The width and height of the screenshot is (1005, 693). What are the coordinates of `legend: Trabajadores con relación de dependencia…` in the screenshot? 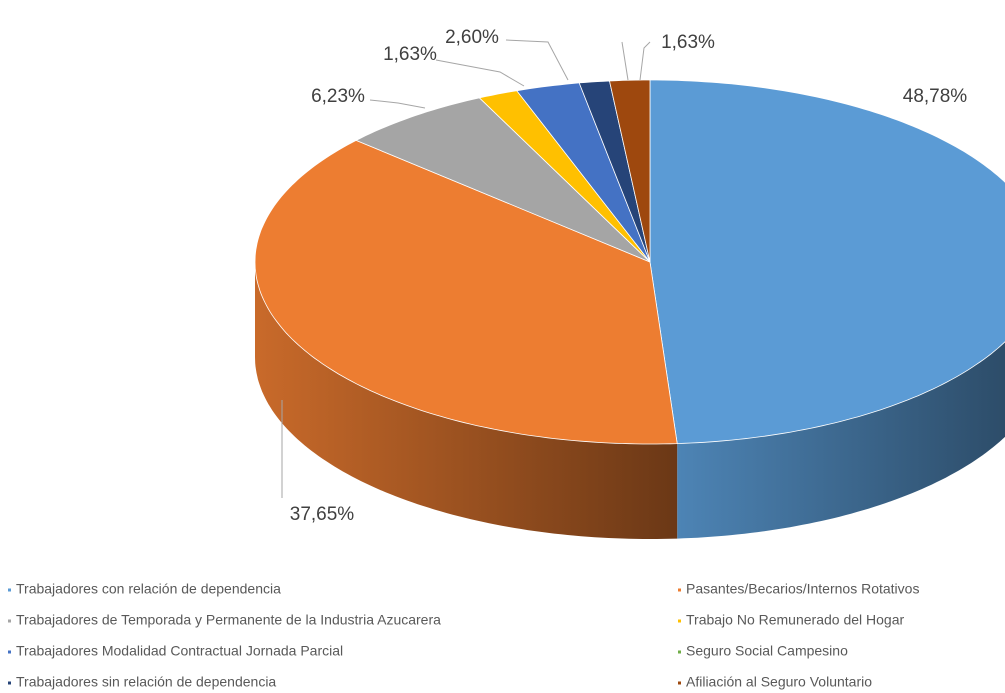 It's located at (463, 635).